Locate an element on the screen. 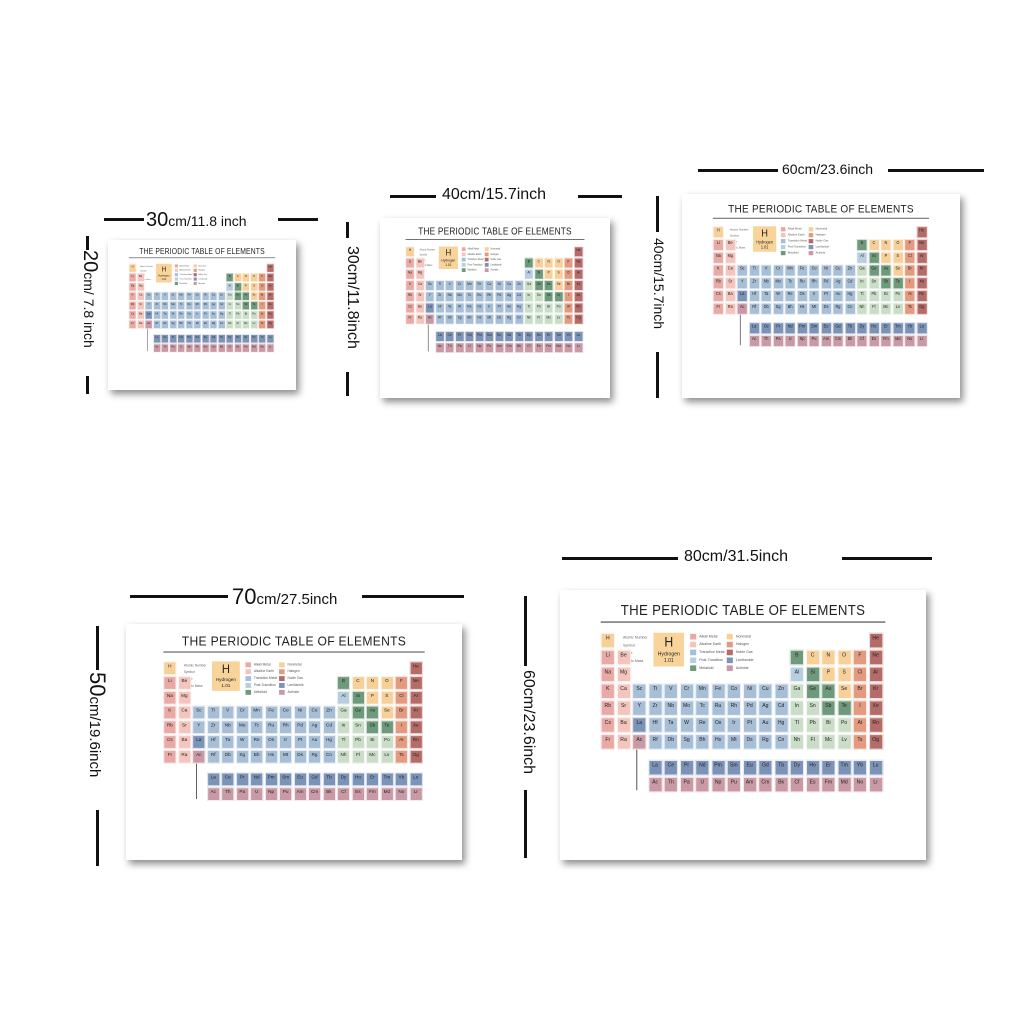  actinide-cell: U is located at coordinates (702, 784).